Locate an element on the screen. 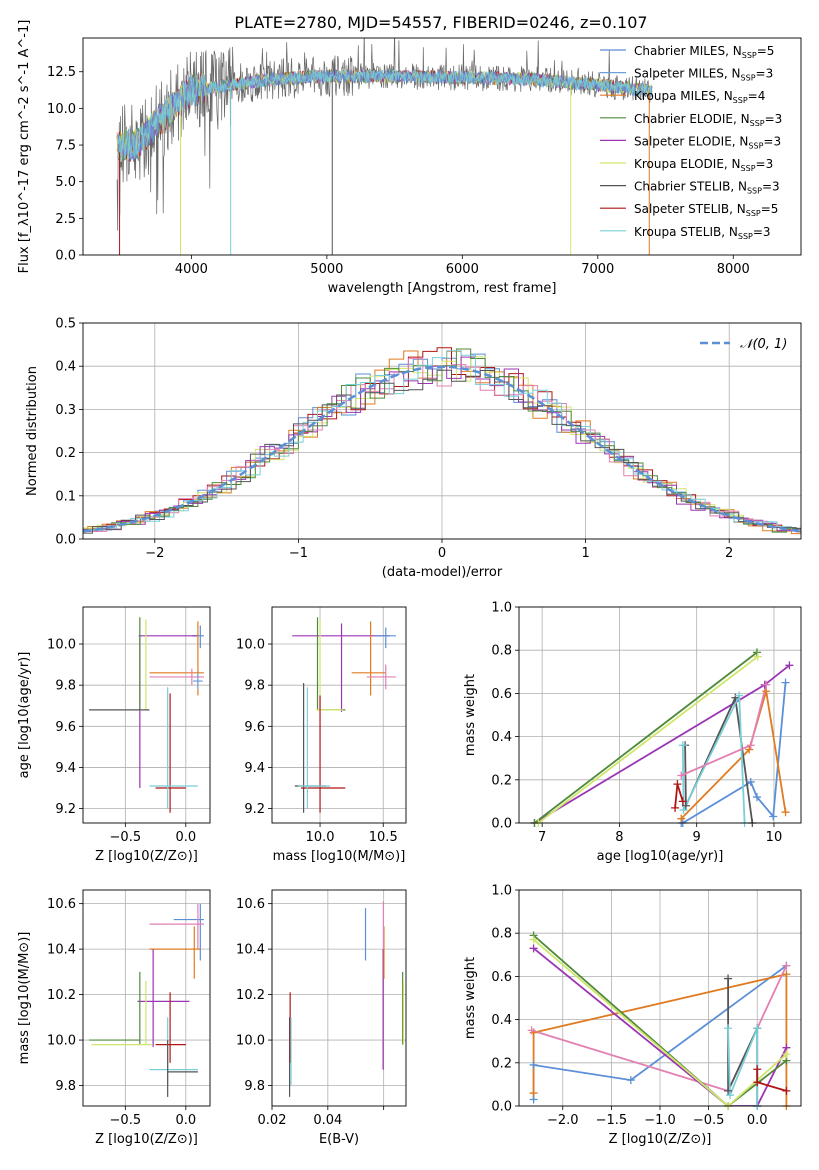 The image size is (819, 1170). histogram-step is located at coordinates (442, 451).